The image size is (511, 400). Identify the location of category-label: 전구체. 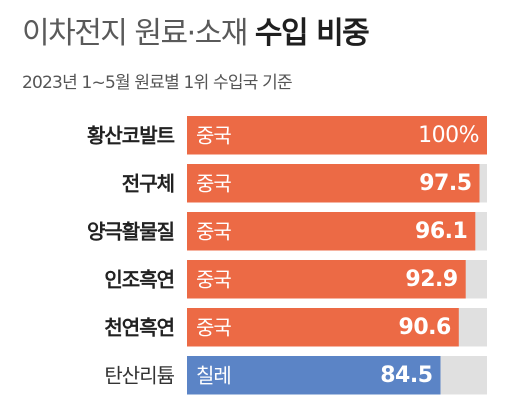
(148, 183).